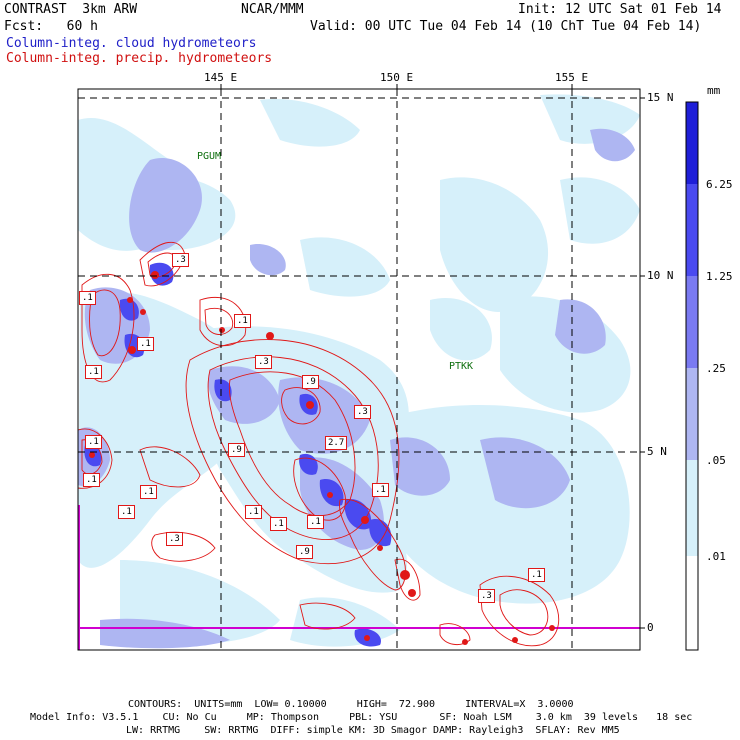 This screenshot has height=740, width=740. I want to click on forecast-hour: Fcst: 60 h, so click(51, 26).